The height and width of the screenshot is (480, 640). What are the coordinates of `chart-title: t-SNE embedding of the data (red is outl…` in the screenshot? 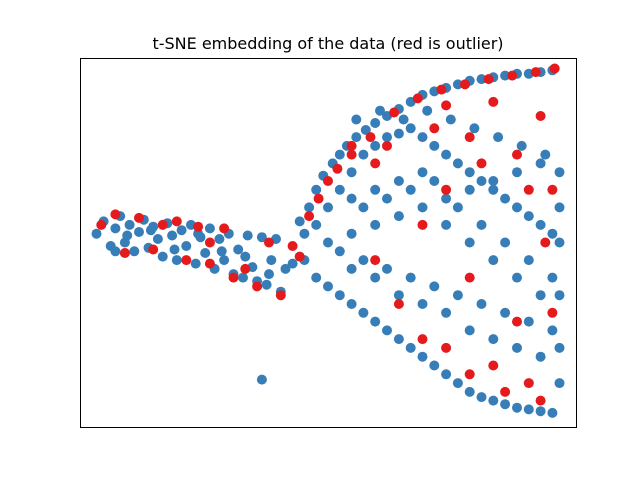 It's located at (327, 43).